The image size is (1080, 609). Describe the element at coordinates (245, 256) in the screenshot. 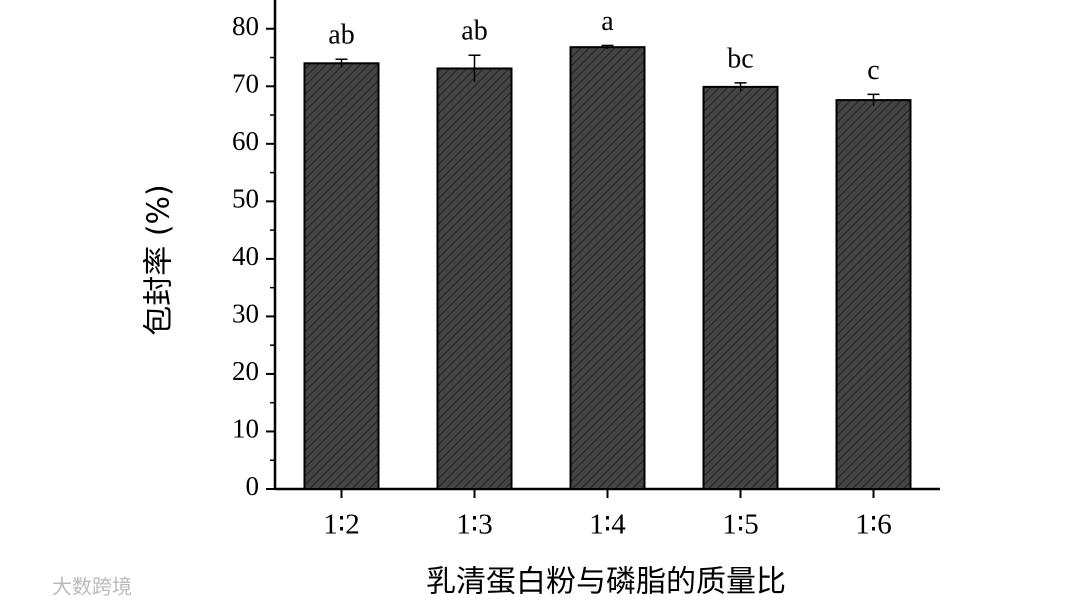

I see `y-tick-label: 40` at that location.